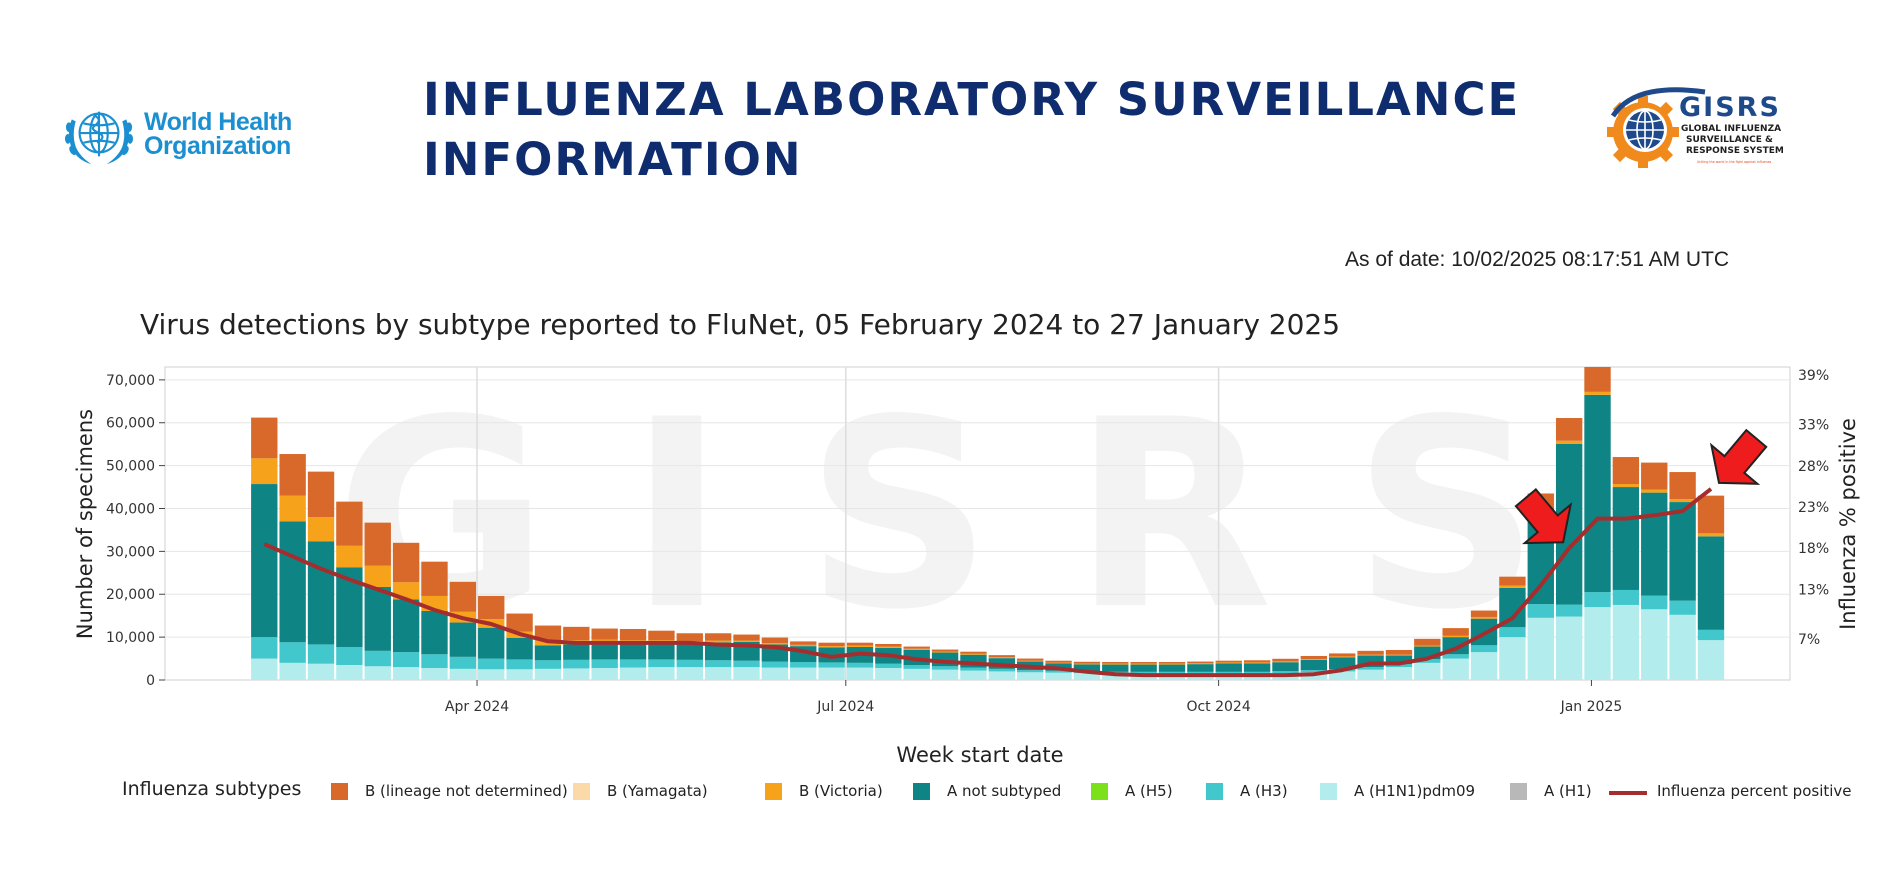 This screenshot has width=1888, height=878. Describe the element at coordinates (979, 755) in the screenshot. I see `x-axis-title: Week start date` at that location.